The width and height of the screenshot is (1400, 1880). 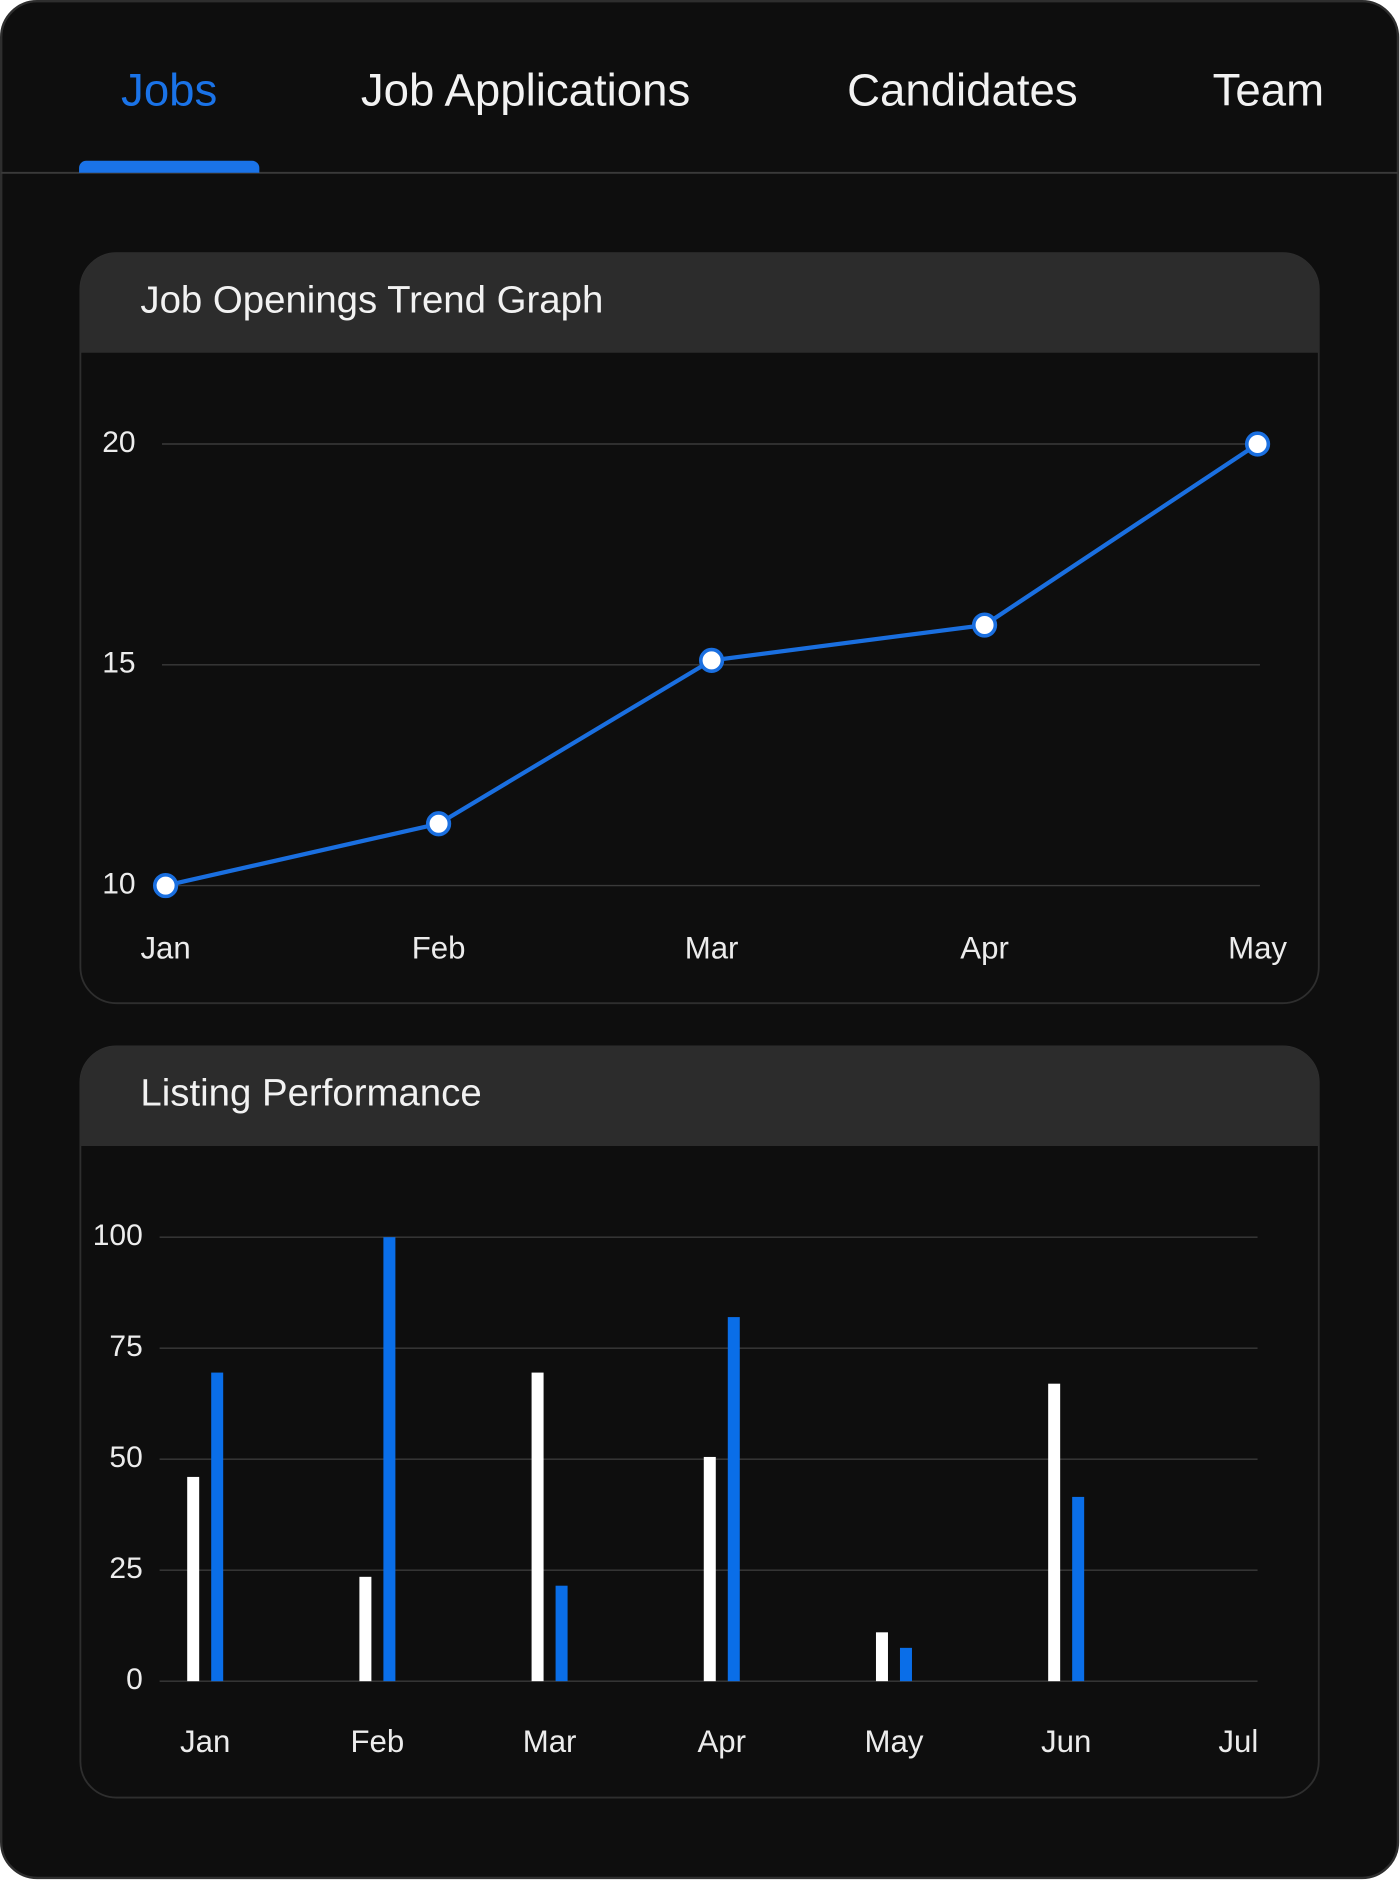 I want to click on tab-indicator, so click(x=169, y=166).